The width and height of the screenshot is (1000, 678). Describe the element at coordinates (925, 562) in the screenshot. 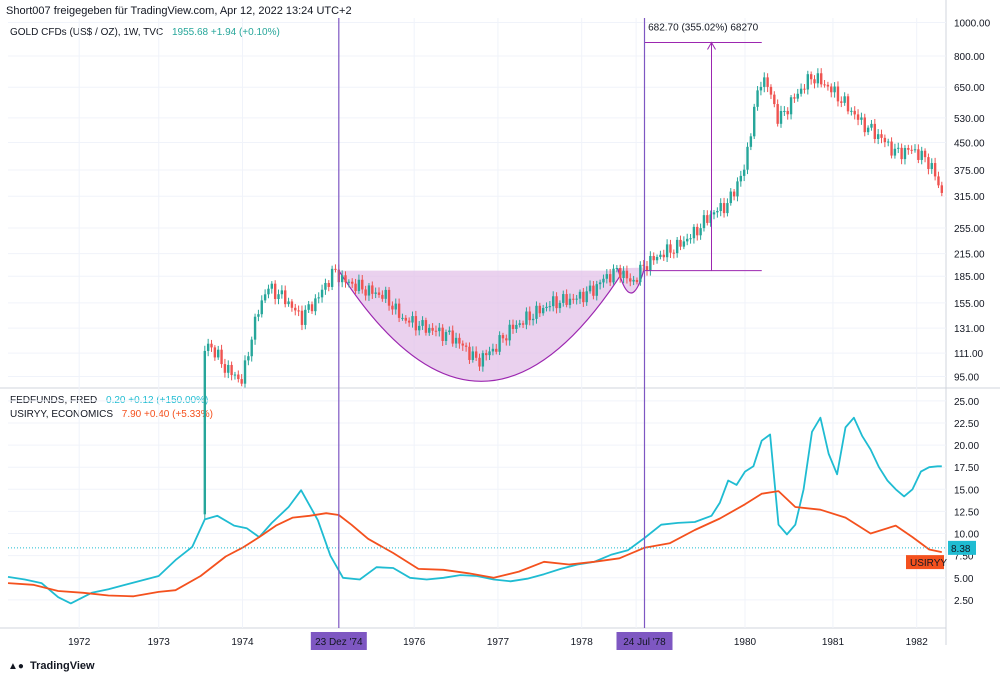

I see `usiryy-badge` at that location.